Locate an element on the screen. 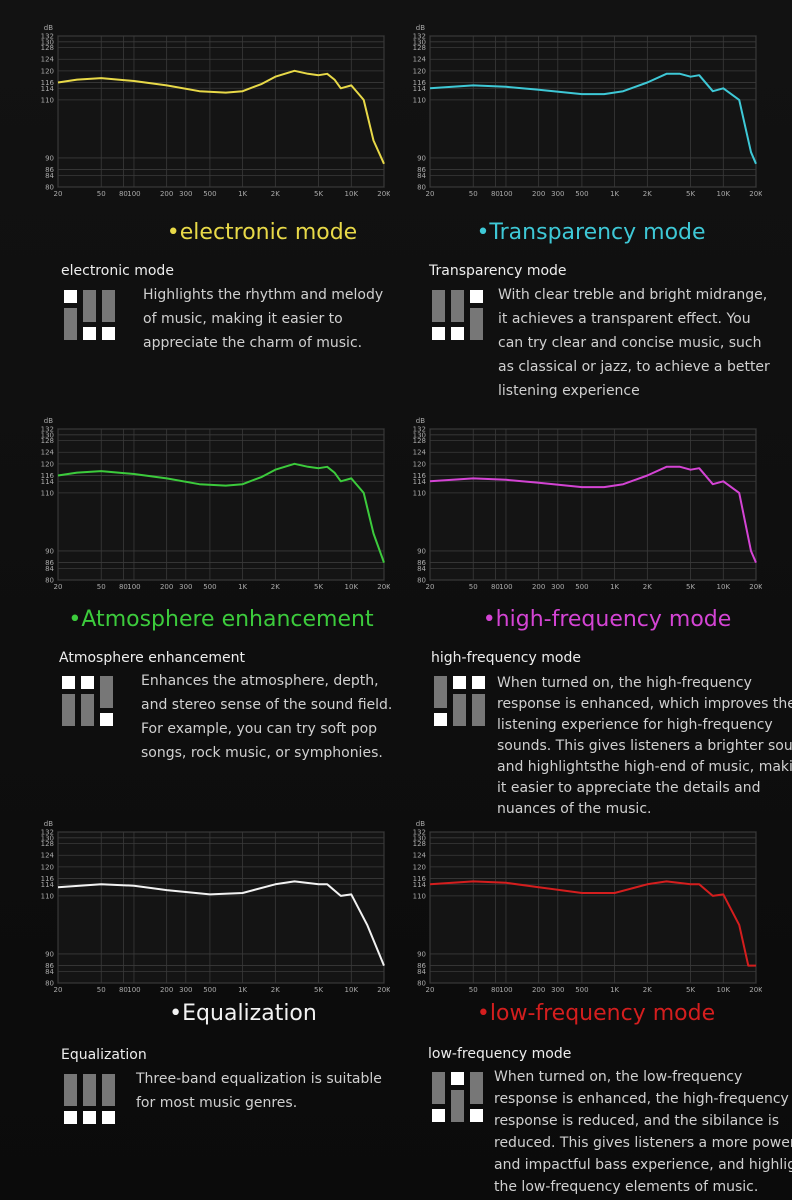  y-tick-label: 114 is located at coordinates (48, 89).